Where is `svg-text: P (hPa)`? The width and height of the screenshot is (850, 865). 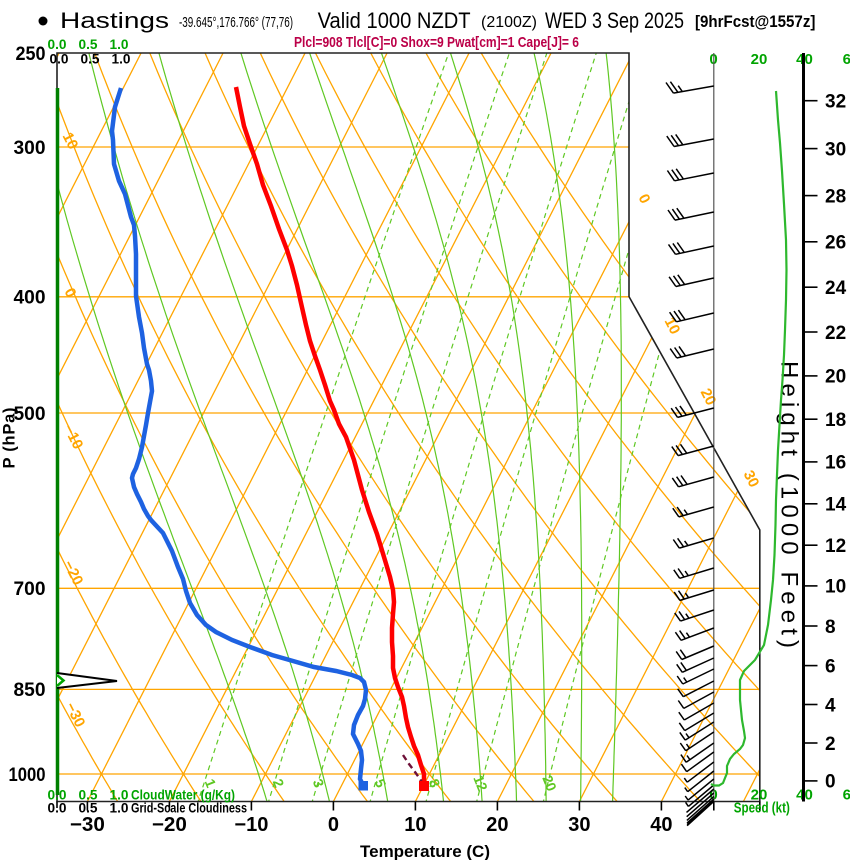
svg-text: P (hPa) is located at coordinates (10, 438).